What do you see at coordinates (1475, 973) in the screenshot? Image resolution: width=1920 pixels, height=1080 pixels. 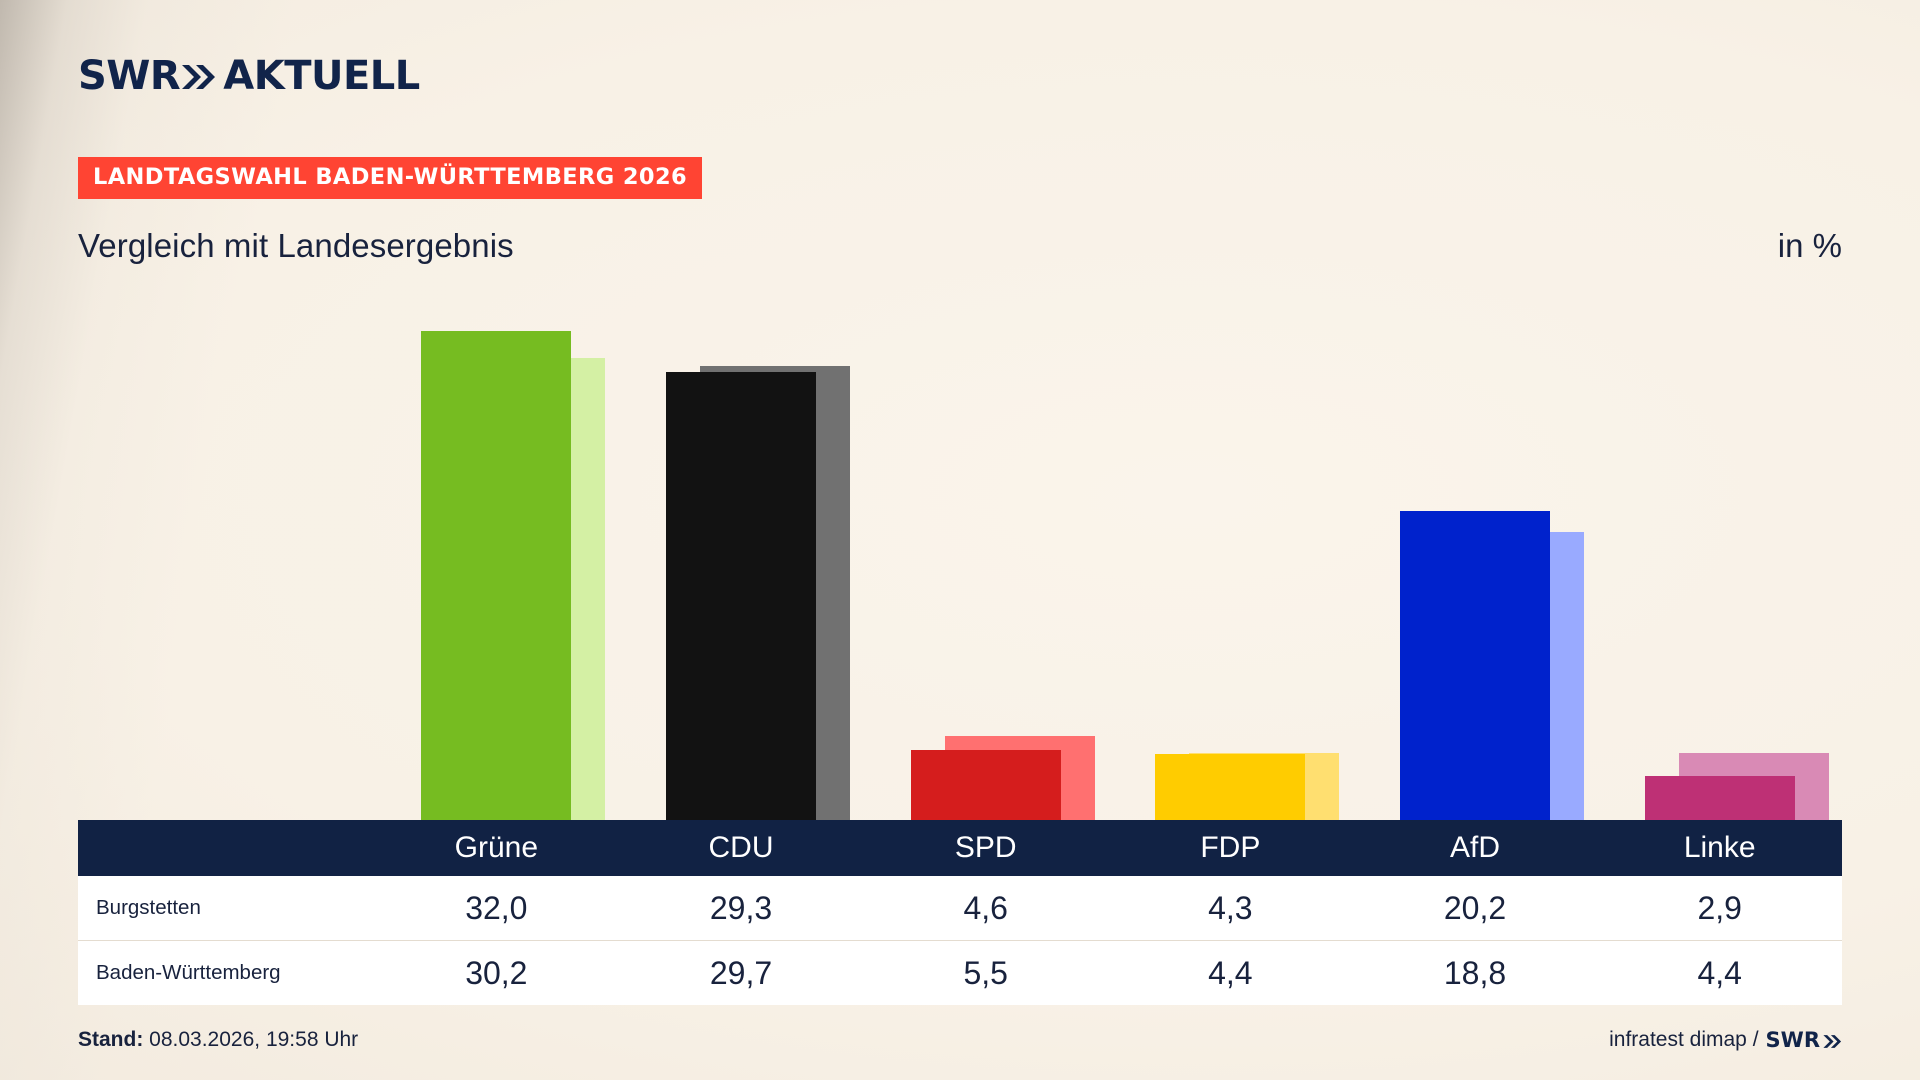 I see `cell-afd-r1: 18,8` at bounding box center [1475, 973].